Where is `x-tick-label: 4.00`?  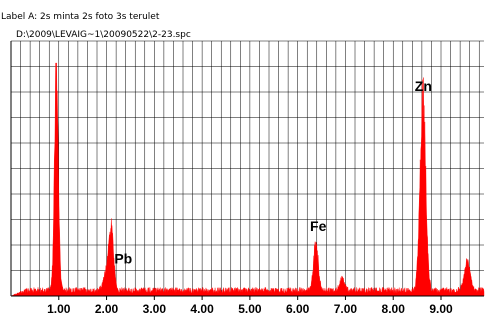
x-tick-label: 4.00 is located at coordinates (202, 309).